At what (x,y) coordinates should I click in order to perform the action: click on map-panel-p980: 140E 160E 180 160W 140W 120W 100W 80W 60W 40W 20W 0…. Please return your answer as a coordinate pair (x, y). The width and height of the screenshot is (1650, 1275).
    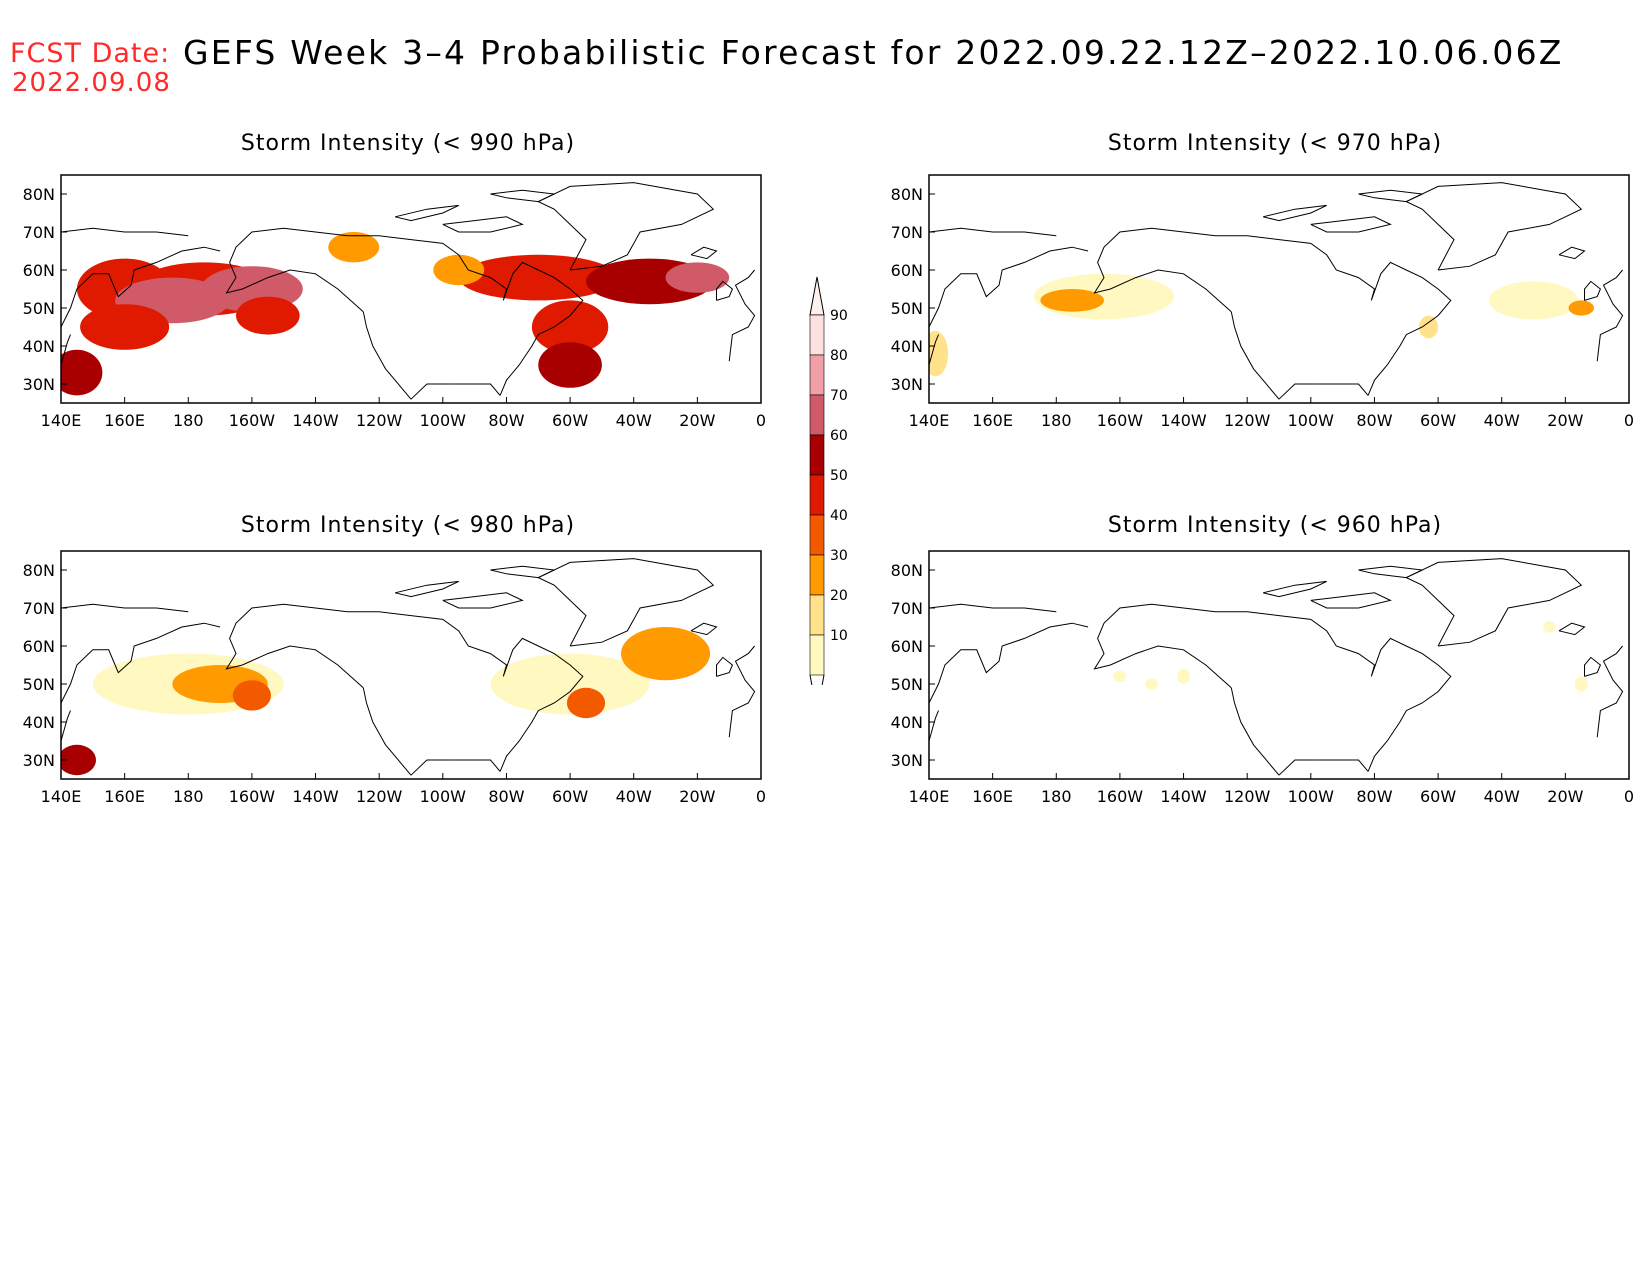
    Looking at the image, I should click on (394, 678).